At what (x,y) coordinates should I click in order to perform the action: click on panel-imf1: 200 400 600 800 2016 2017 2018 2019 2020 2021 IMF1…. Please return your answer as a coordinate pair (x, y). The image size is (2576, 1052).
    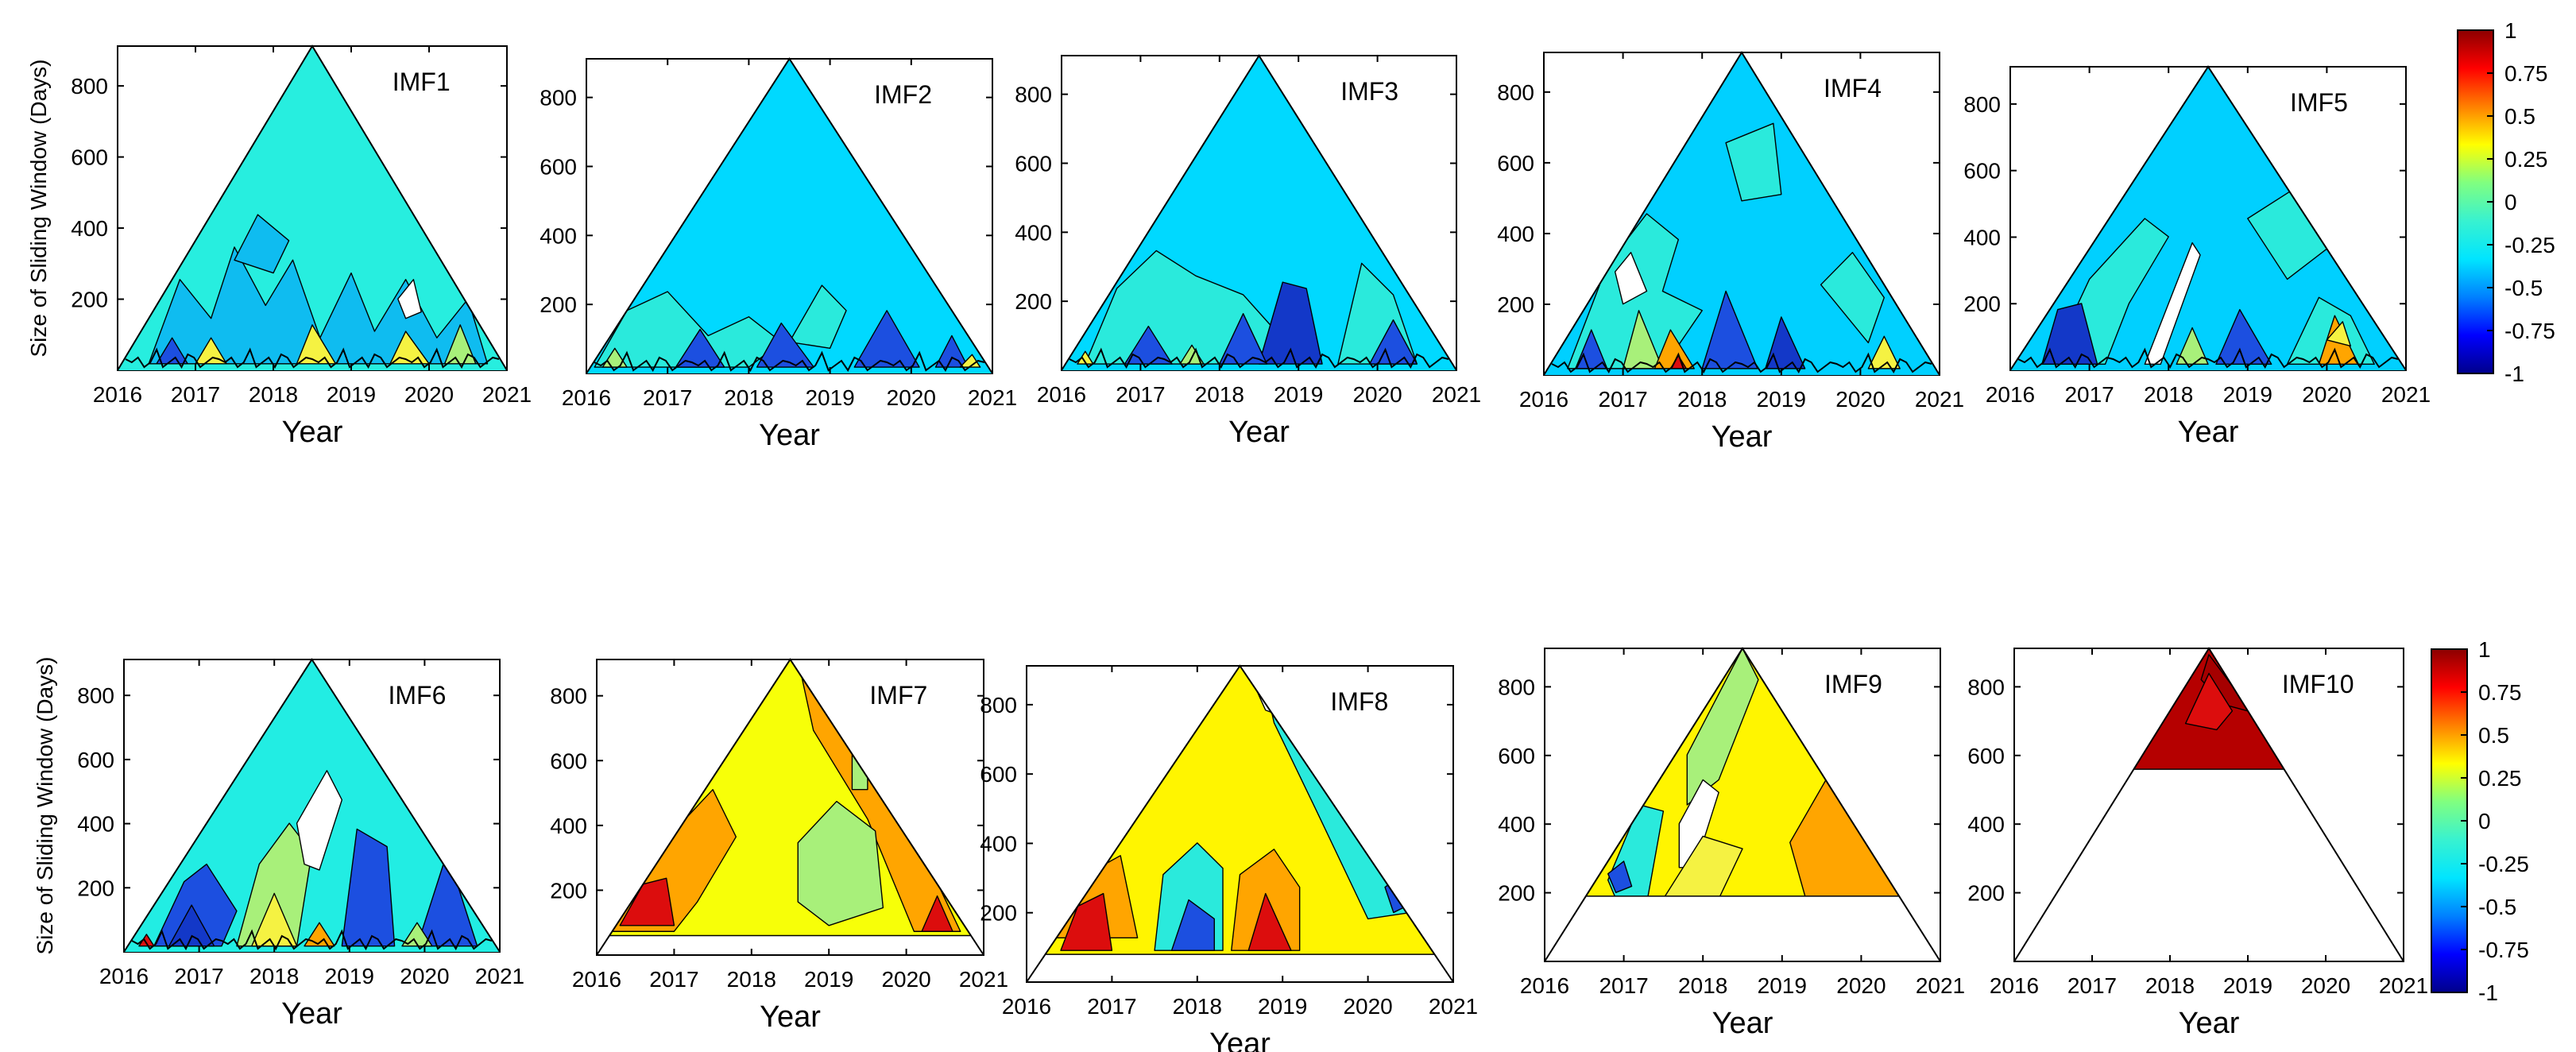
    Looking at the image, I should click on (279, 246).